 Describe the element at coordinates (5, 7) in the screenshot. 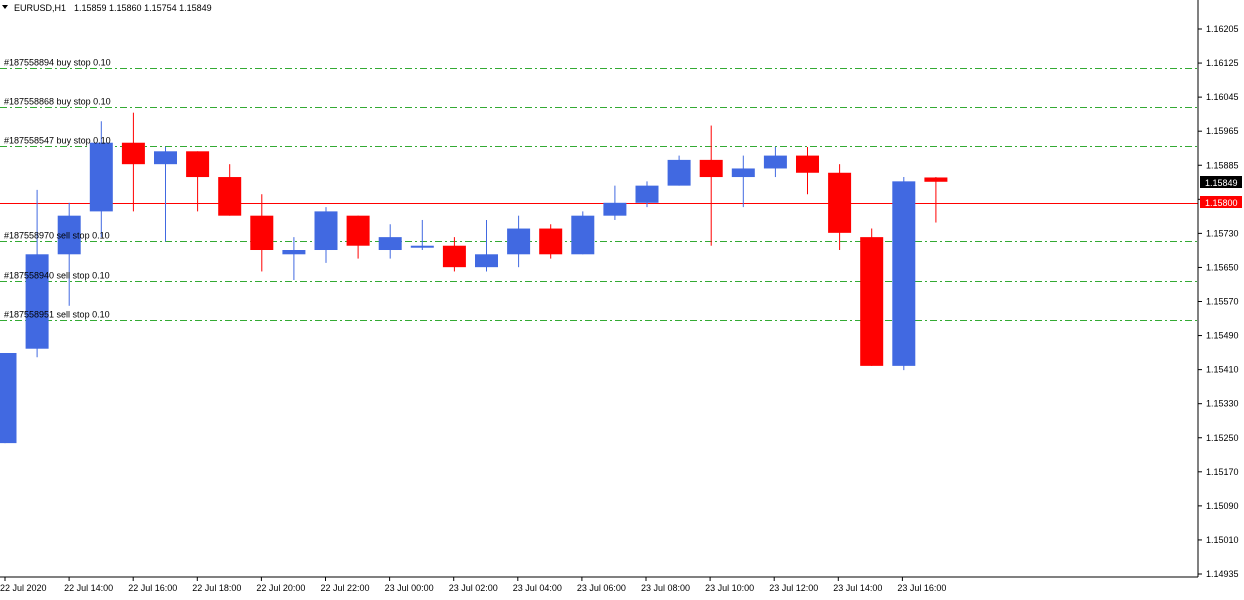

I see `chevron-down-icon` at that location.